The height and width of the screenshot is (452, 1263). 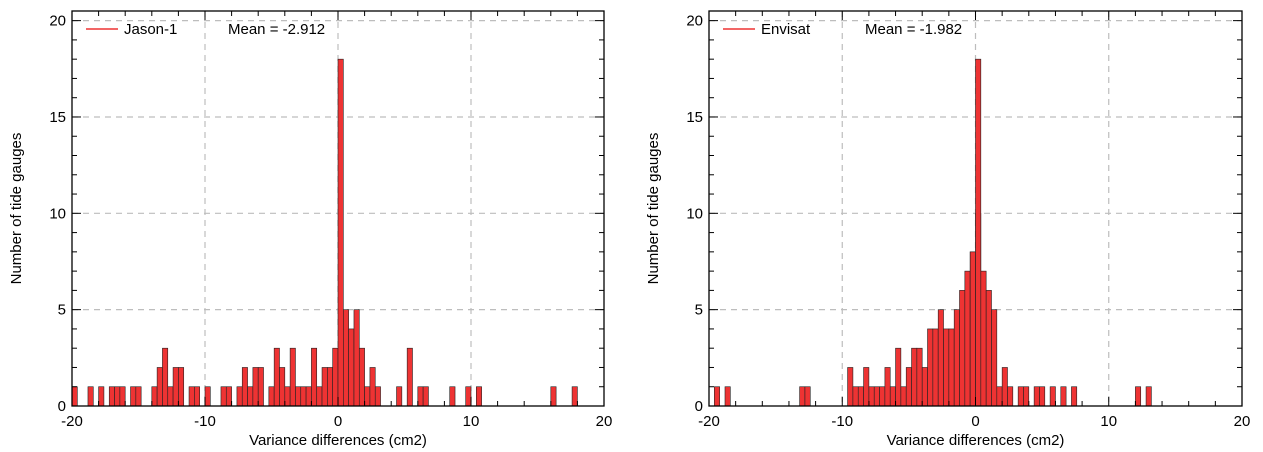 What do you see at coordinates (653, 209) in the screenshot?
I see `y-axis-label: Number of tide gauges` at bounding box center [653, 209].